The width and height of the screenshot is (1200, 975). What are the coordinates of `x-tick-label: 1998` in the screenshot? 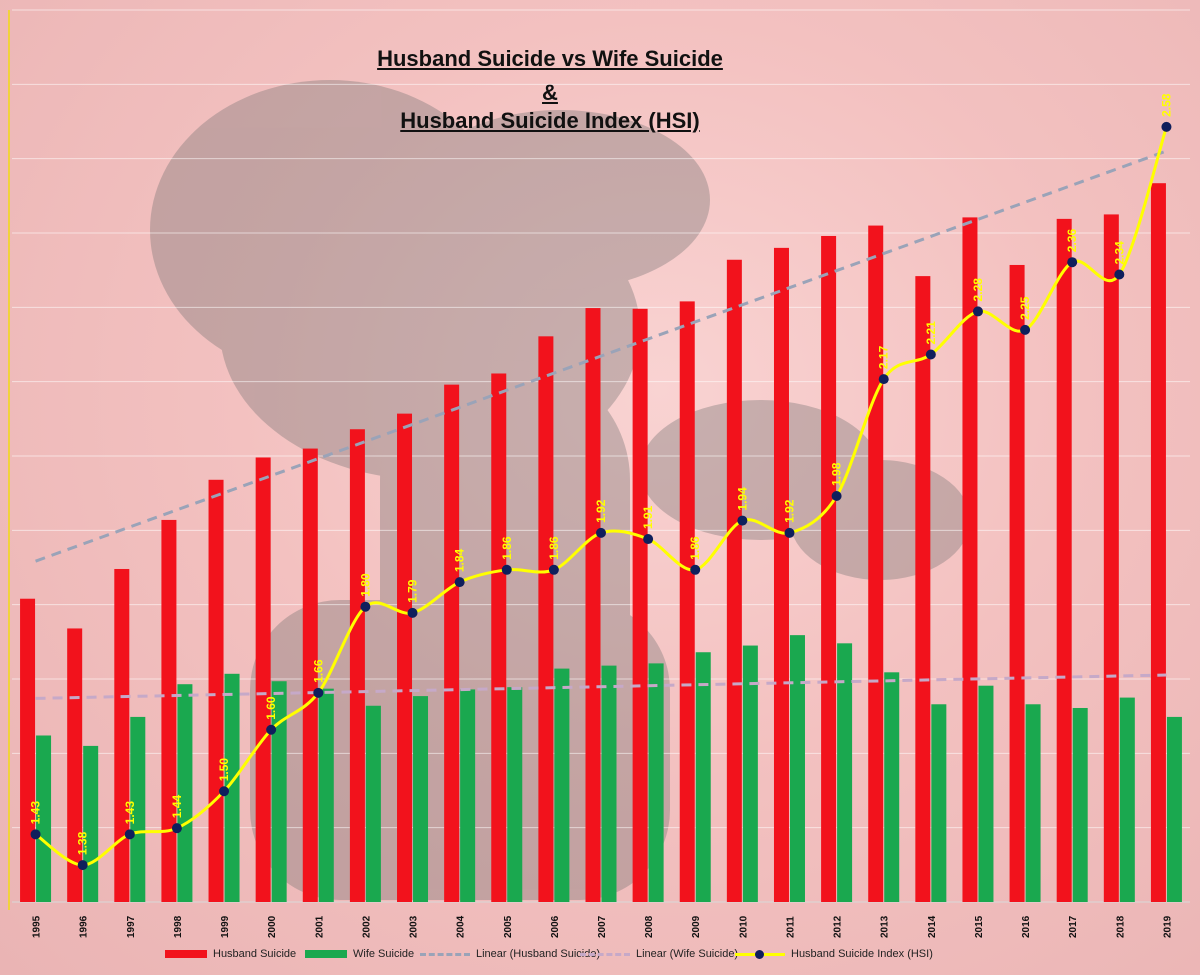 It's located at (178, 926).